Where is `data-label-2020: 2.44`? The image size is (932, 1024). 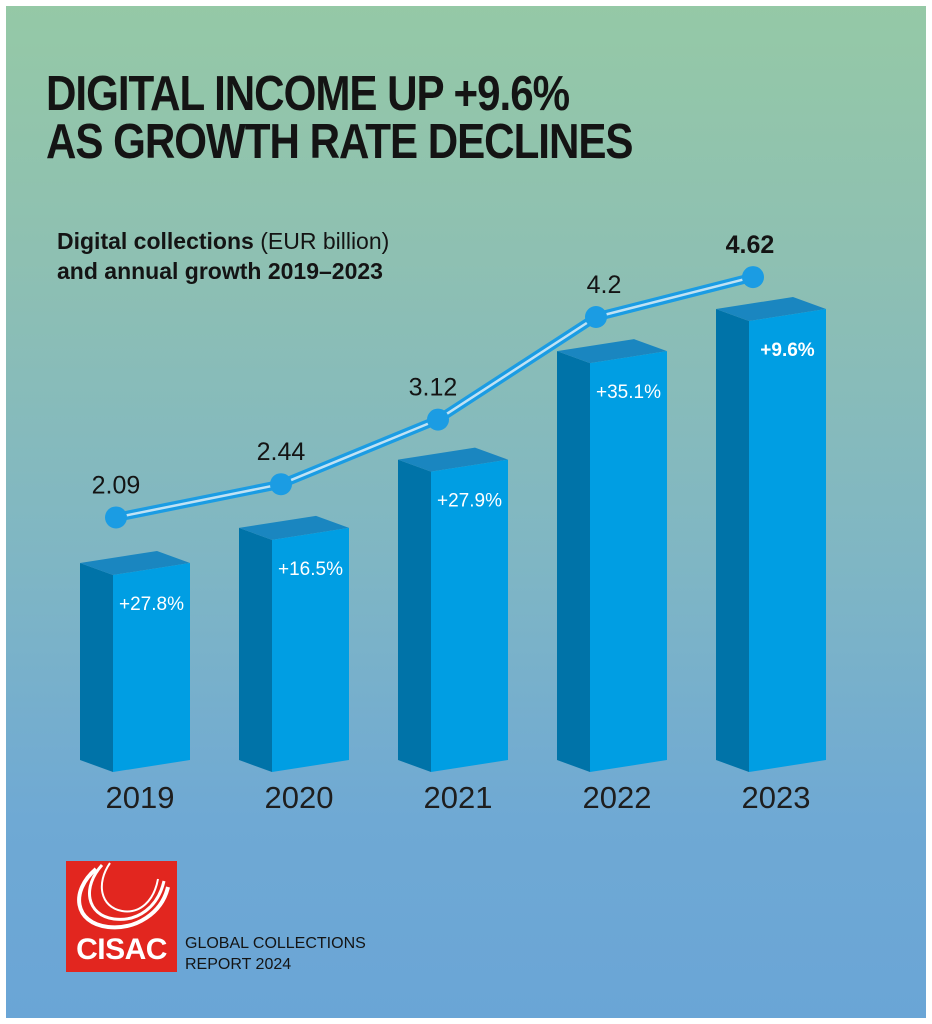
data-label-2020: 2.44 is located at coordinates (281, 452).